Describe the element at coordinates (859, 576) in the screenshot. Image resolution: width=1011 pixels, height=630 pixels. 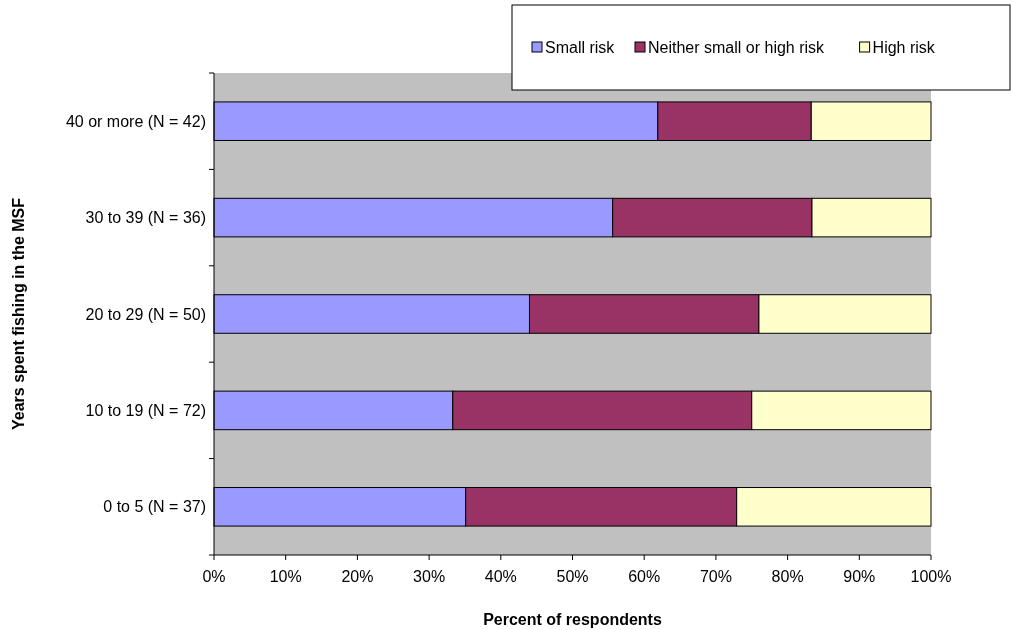
I see `x-tick-label: 90%` at that location.